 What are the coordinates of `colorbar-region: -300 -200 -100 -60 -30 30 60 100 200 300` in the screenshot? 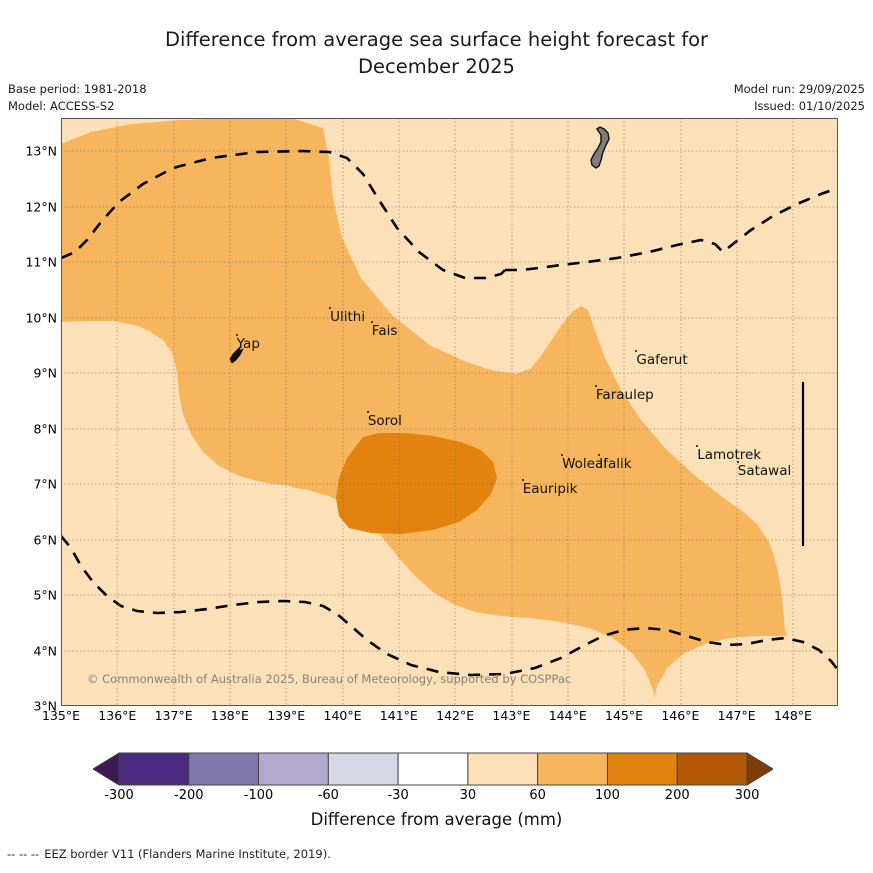 It's located at (436, 782).